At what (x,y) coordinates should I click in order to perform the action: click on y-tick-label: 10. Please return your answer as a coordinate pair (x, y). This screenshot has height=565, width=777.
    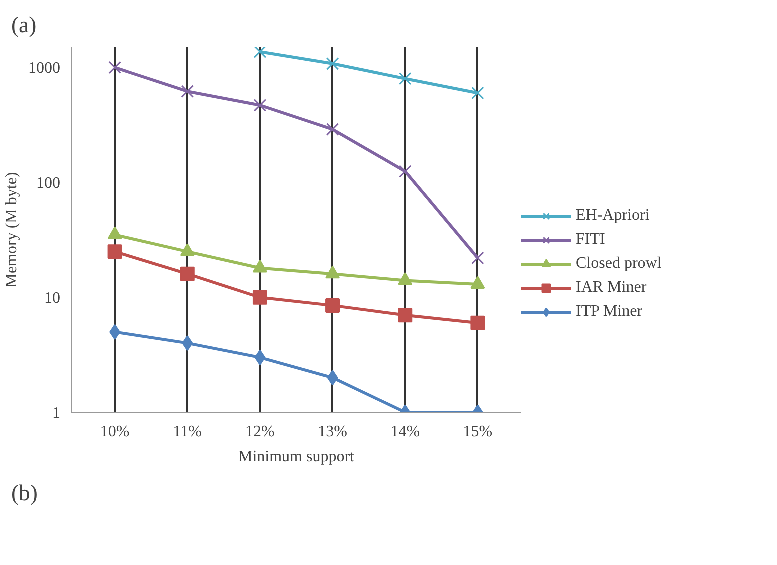
    Looking at the image, I should click on (52, 299).